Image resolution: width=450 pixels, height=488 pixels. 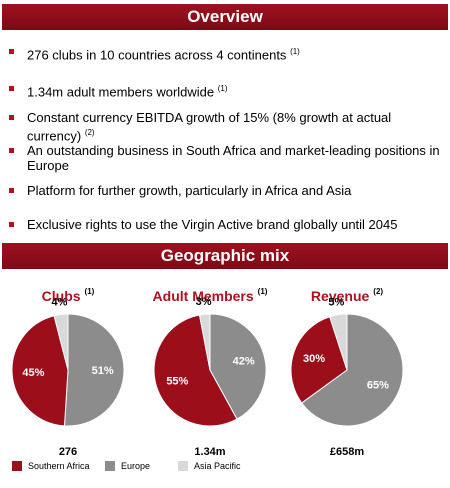 I want to click on chart-title: Revenue (2), so click(x=347, y=295).